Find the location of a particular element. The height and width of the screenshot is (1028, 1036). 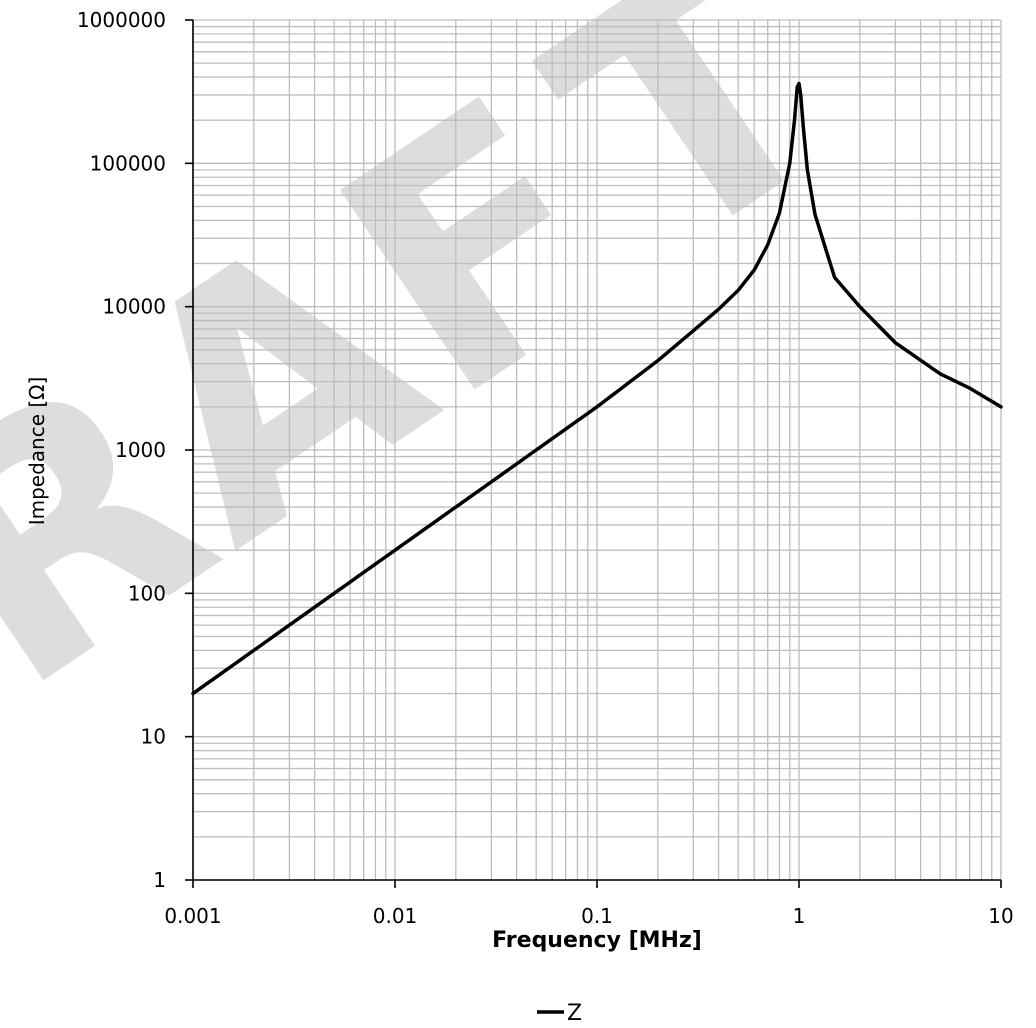

y-tick-label: 1000 is located at coordinates (140, 450).